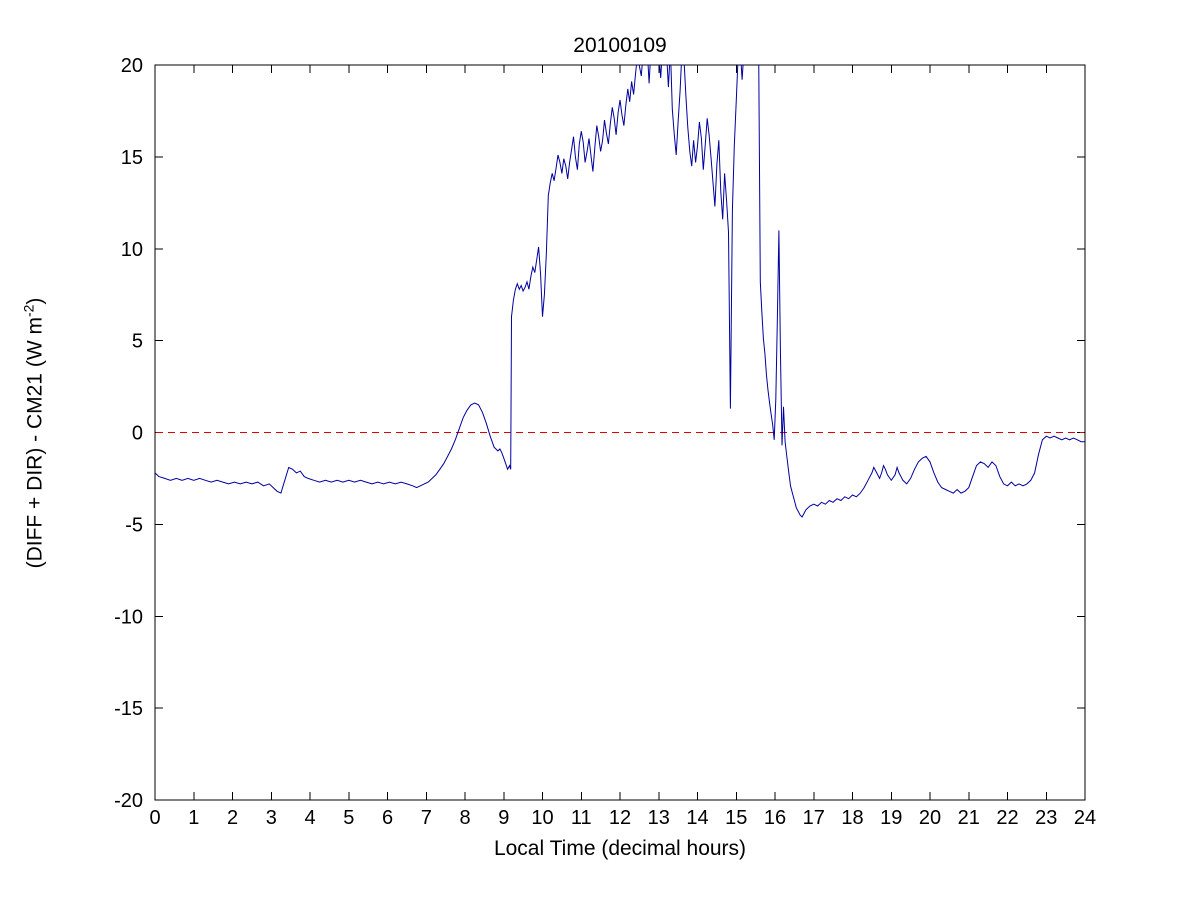 The height and width of the screenshot is (900, 1200). I want to click on x-tick-label: 0, so click(154, 818).